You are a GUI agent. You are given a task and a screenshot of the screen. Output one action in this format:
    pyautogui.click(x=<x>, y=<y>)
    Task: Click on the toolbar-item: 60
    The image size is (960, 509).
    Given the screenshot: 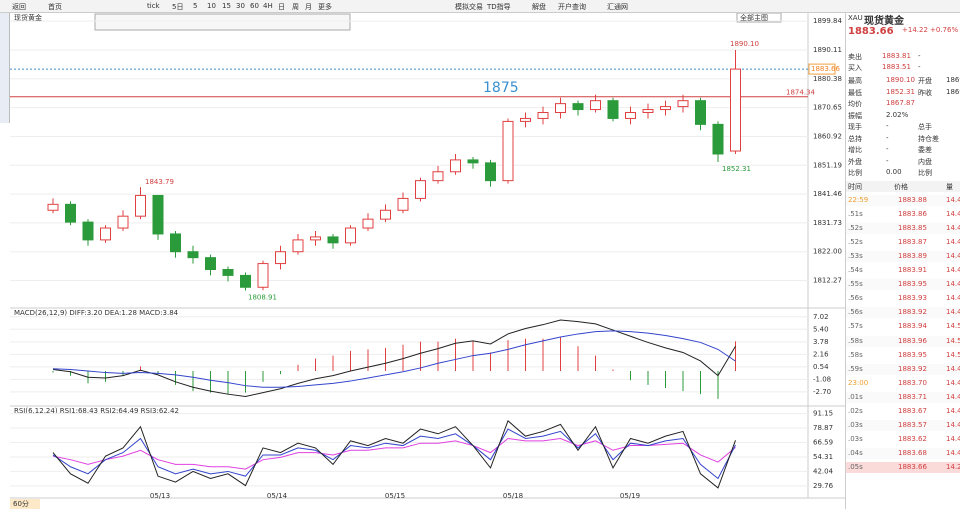 What is the action you would take?
    pyautogui.click(x=254, y=6)
    